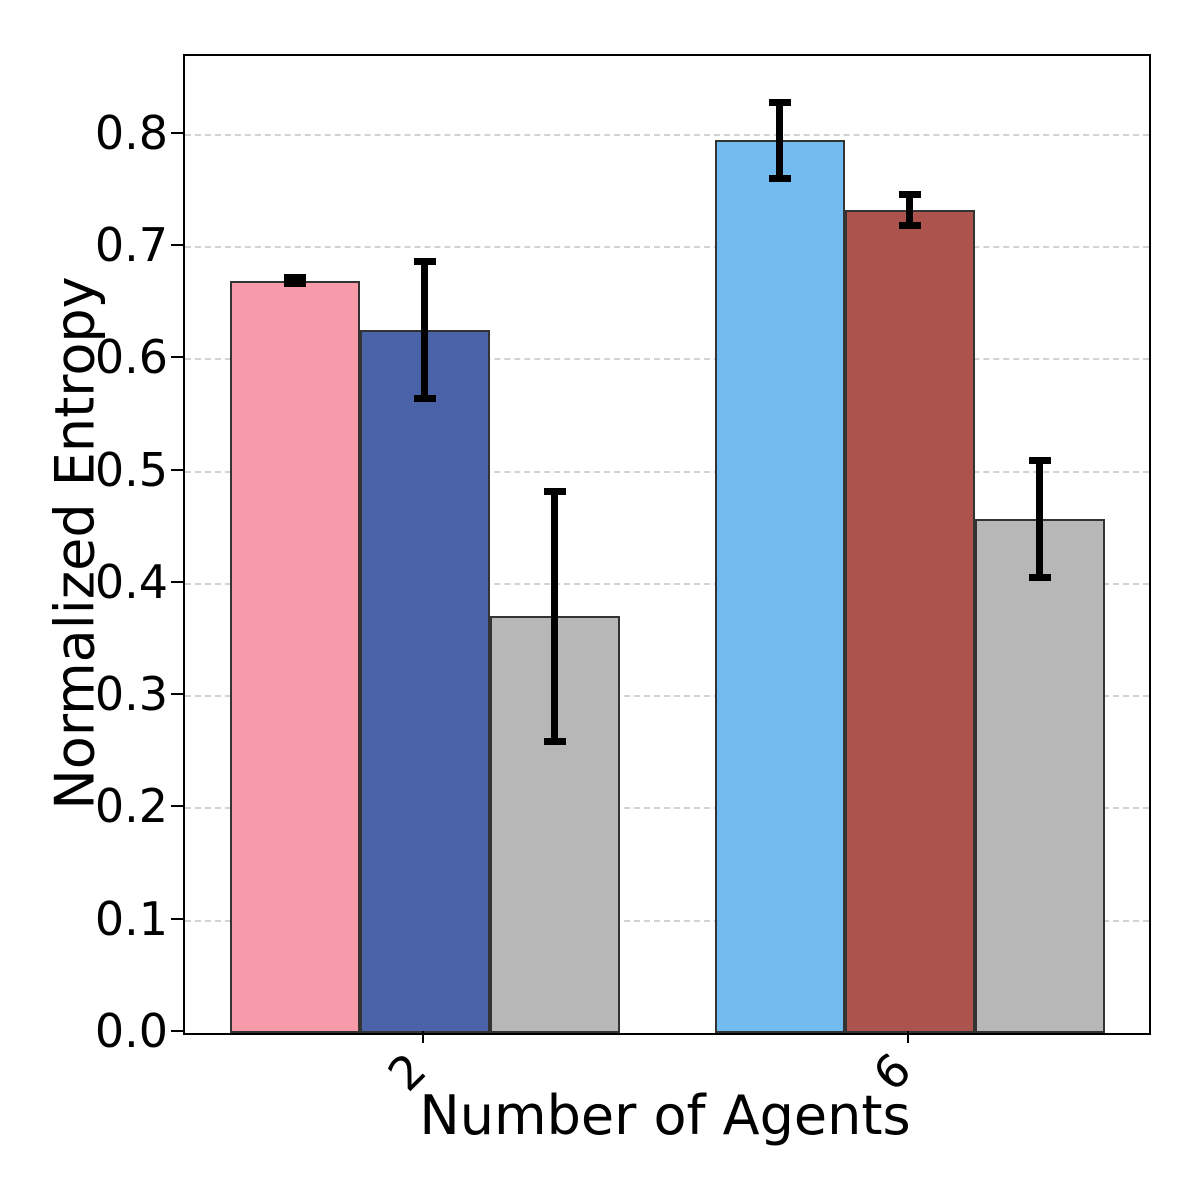 Image resolution: width=1200 pixels, height=1200 pixels. Describe the element at coordinates (131, 806) in the screenshot. I see `y-tick-label: 0.2` at that location.